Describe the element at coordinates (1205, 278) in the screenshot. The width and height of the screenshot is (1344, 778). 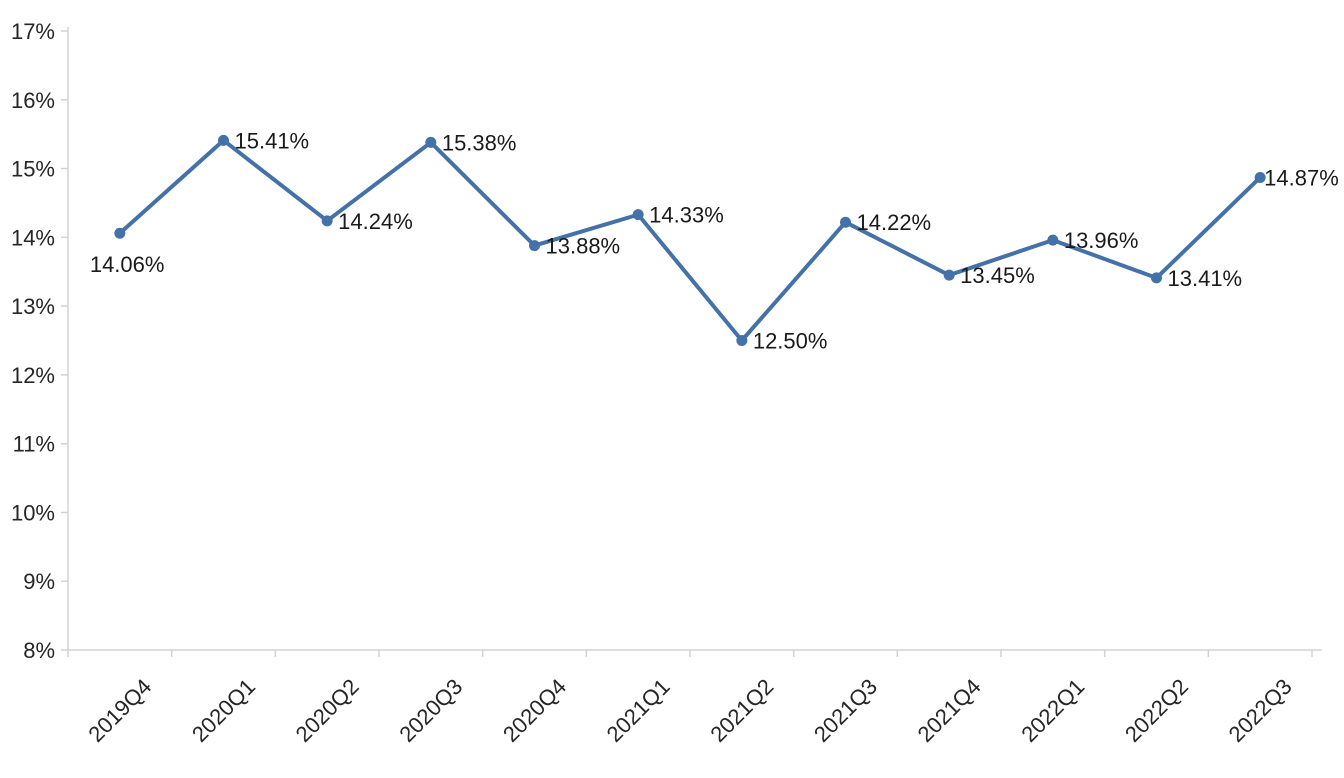
I see `data-label: 13.41%` at that location.